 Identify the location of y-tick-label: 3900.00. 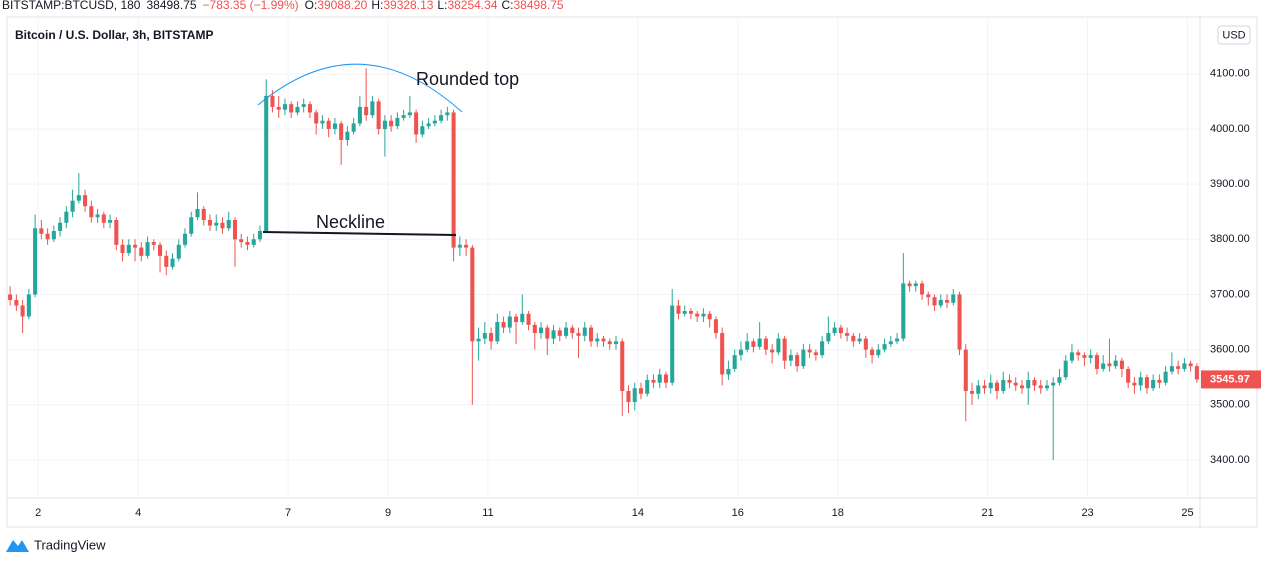
(1230, 184).